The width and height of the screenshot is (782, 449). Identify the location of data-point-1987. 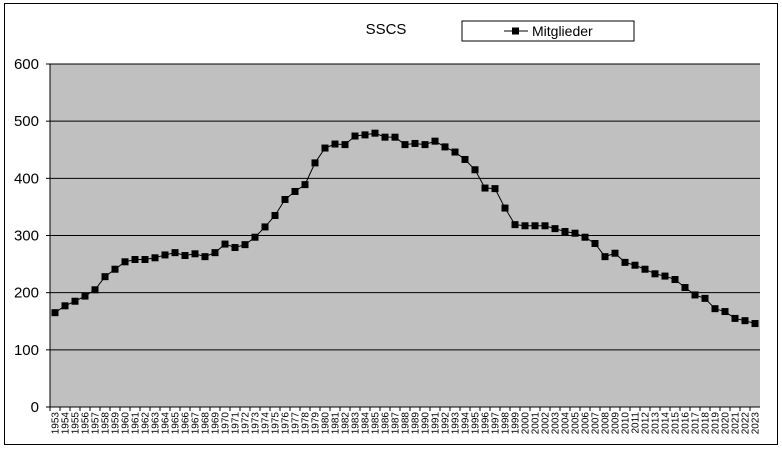
(395, 137).